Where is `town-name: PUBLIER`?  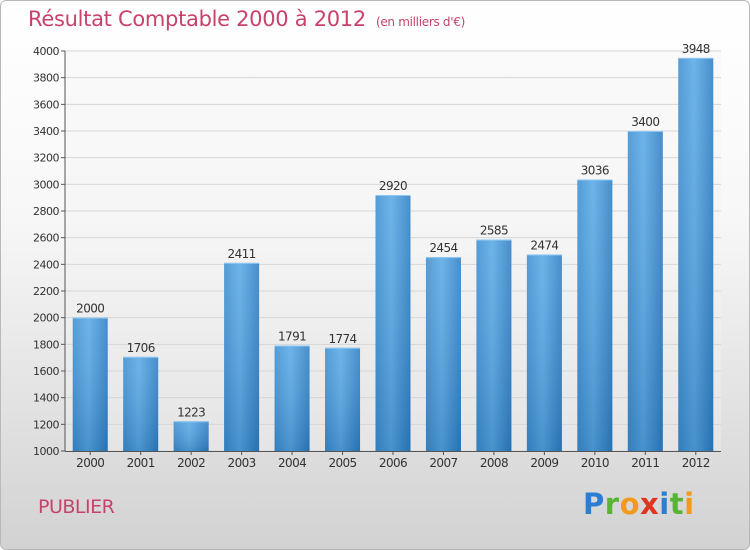 town-name: PUBLIER is located at coordinates (76, 507).